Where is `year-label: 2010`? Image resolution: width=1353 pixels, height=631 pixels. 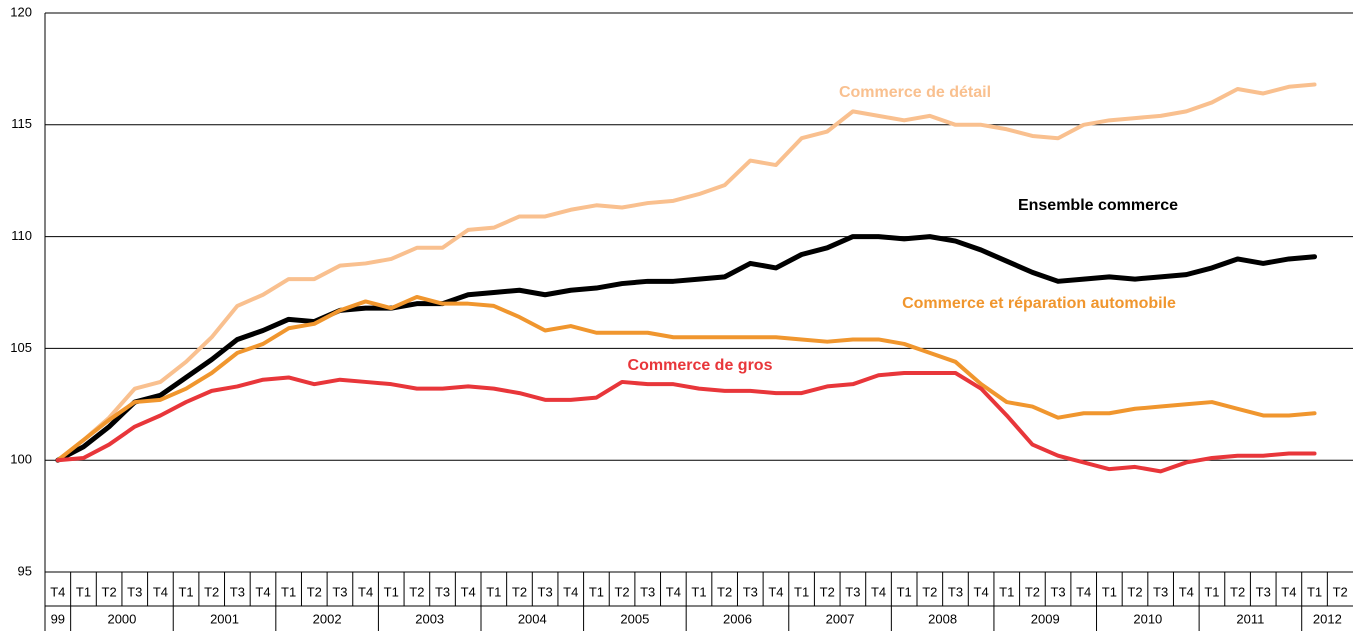 year-label: 2010 is located at coordinates (1147, 618).